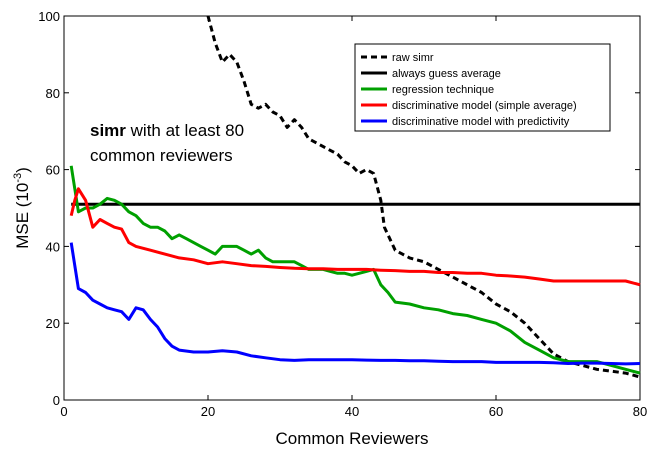 The width and height of the screenshot is (672, 452). Describe the element at coordinates (640, 411) in the screenshot. I see `x-tick-label: 80` at that location.